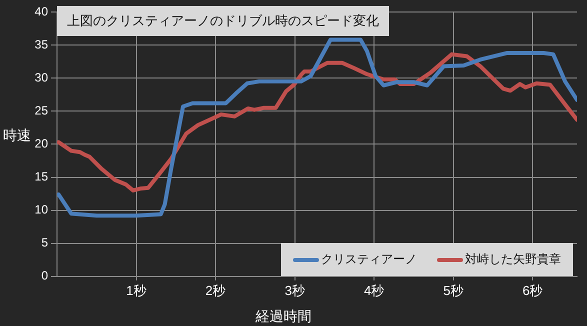  Describe the element at coordinates (532, 290) in the screenshot. I see `x-tick-label: 6秒` at that location.